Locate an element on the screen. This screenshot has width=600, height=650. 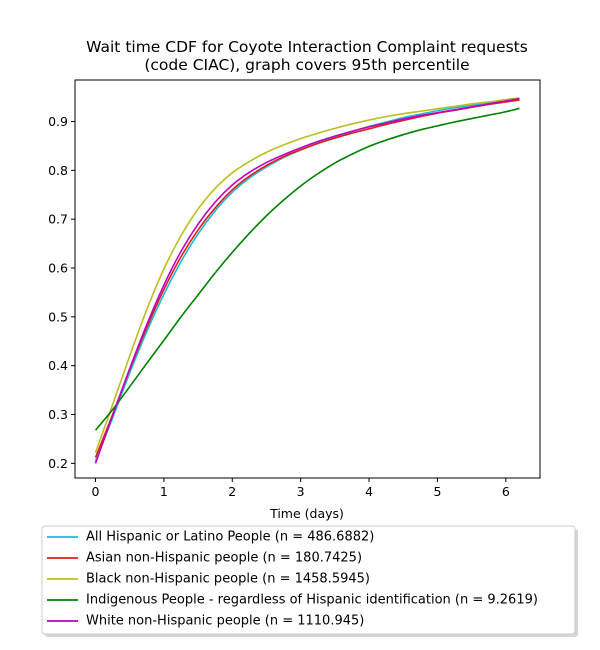
x-tick-label: 4 is located at coordinates (369, 491).